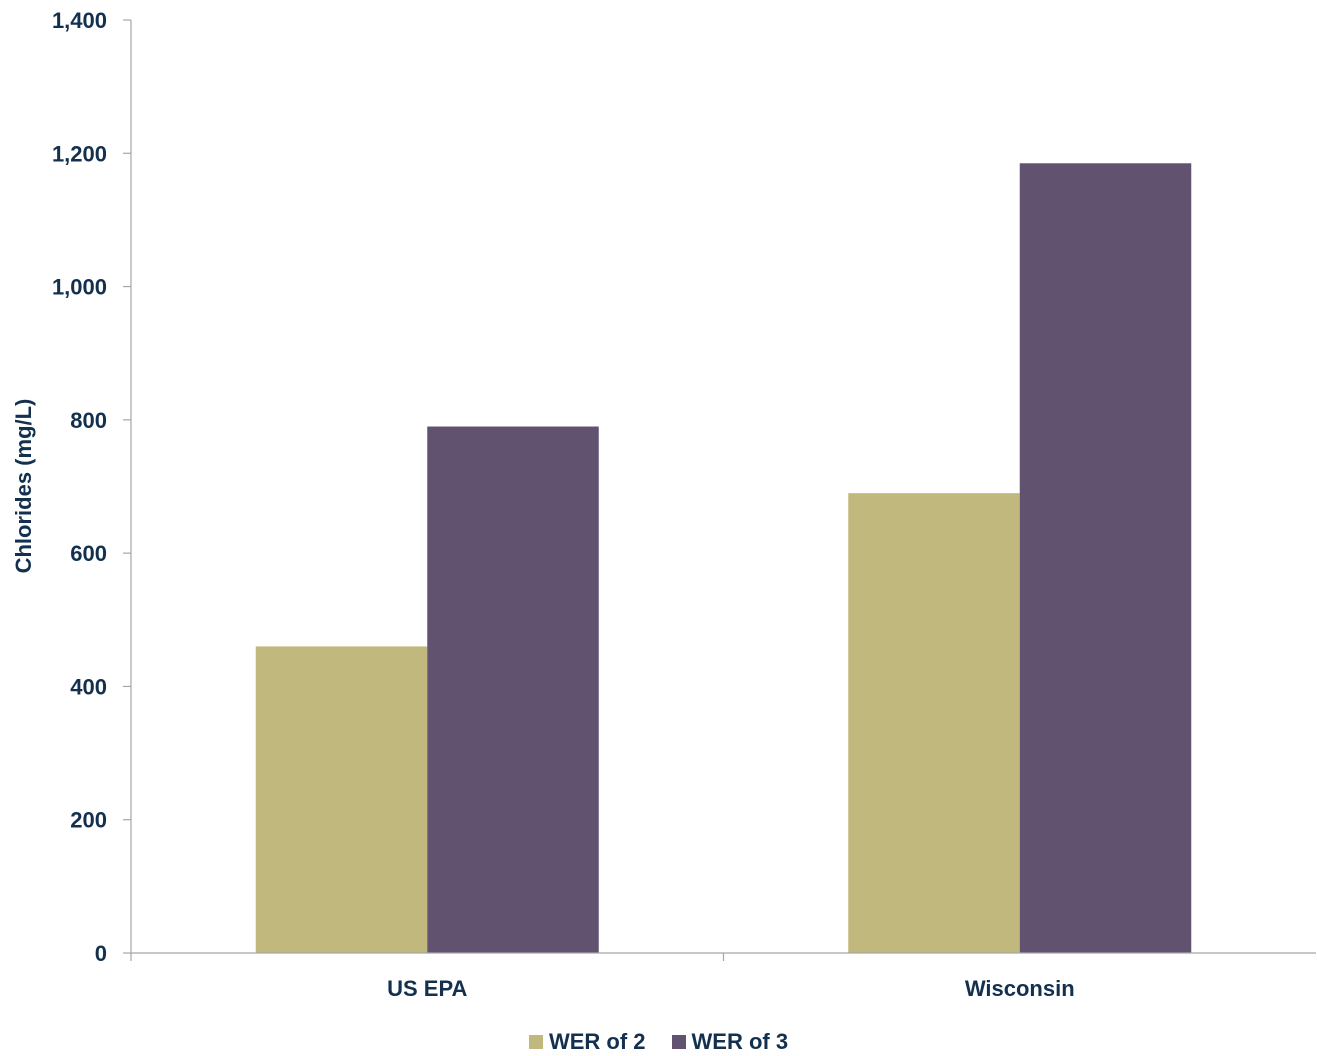  I want to click on legend-label-wer-3: WER of 3, so click(740, 1041).